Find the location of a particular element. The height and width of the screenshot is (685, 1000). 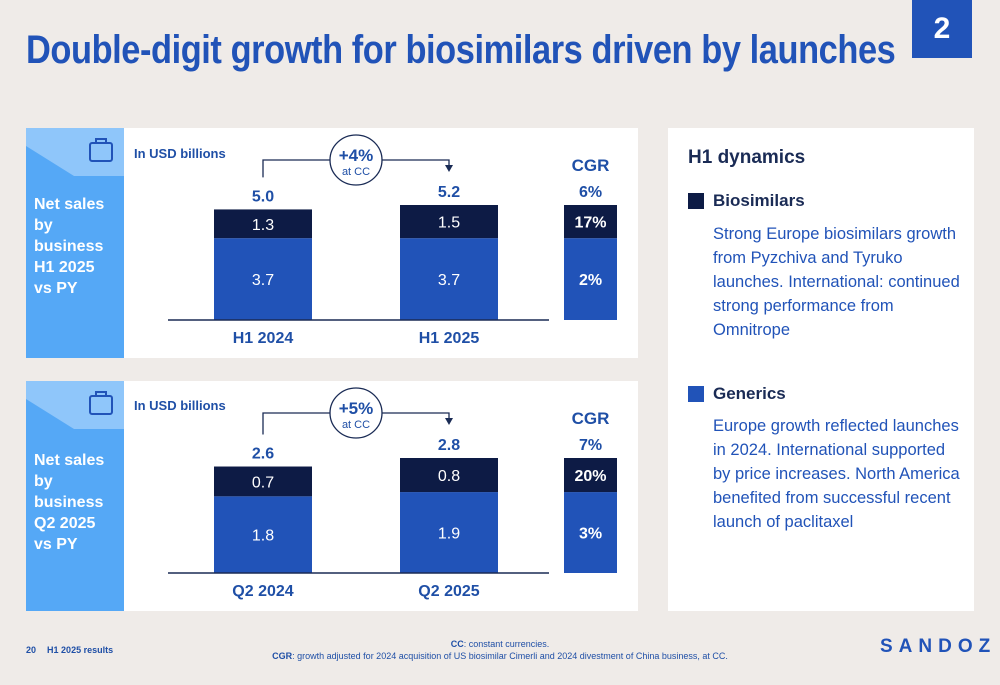

data-label-biosimilars: 1.3 is located at coordinates (263, 225).